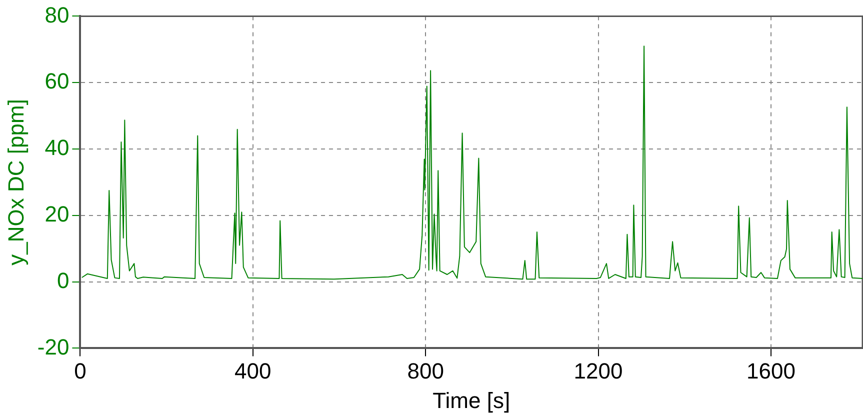 This screenshot has height=417, width=863. I want to click on x-axis-title: Time [s], so click(471, 400).